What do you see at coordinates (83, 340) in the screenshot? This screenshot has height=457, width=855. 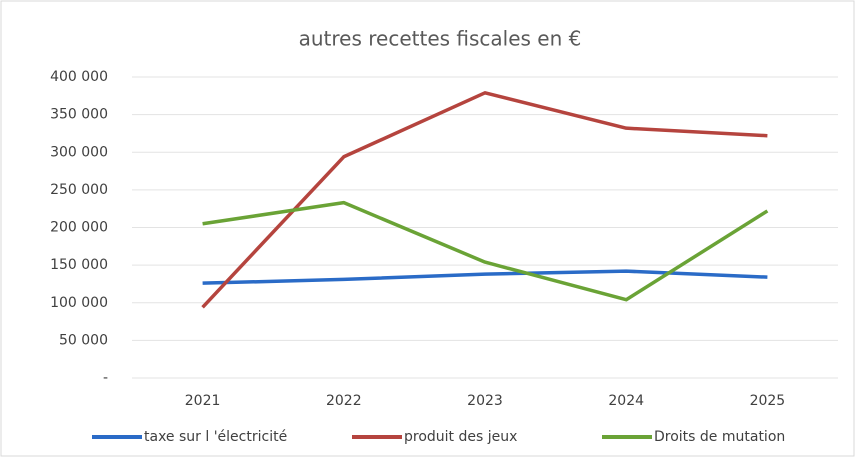 I see `y-tick-label: 50 000` at bounding box center [83, 340].